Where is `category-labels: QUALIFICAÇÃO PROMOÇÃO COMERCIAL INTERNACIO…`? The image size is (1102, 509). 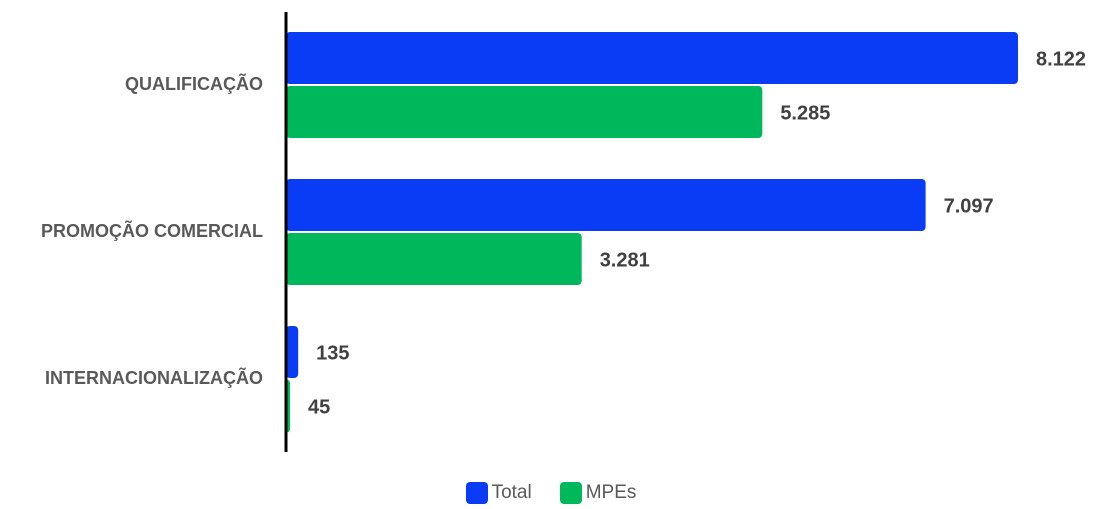 category-labels: QUALIFICAÇÃO PROMOÇÃO COMERCIAL INTERNACIO… is located at coordinates (152, 230).